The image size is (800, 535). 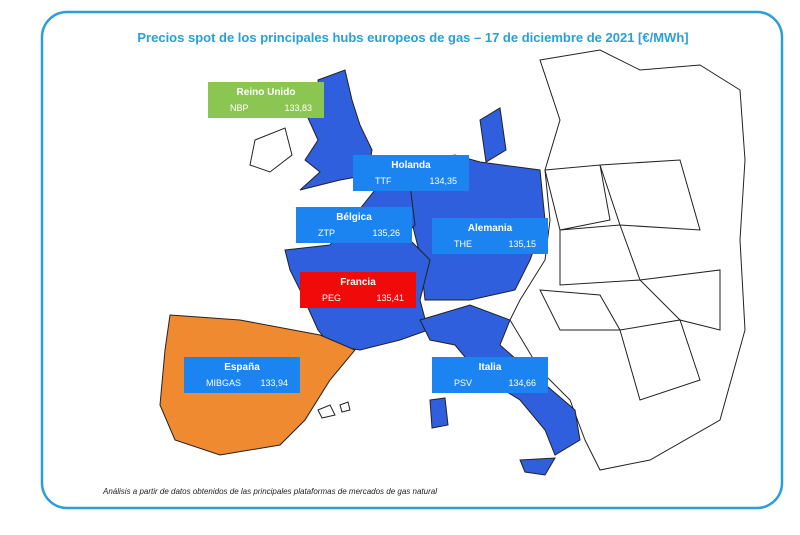 I want to click on hub-box: Francia PEG 135,41, so click(x=358, y=290).